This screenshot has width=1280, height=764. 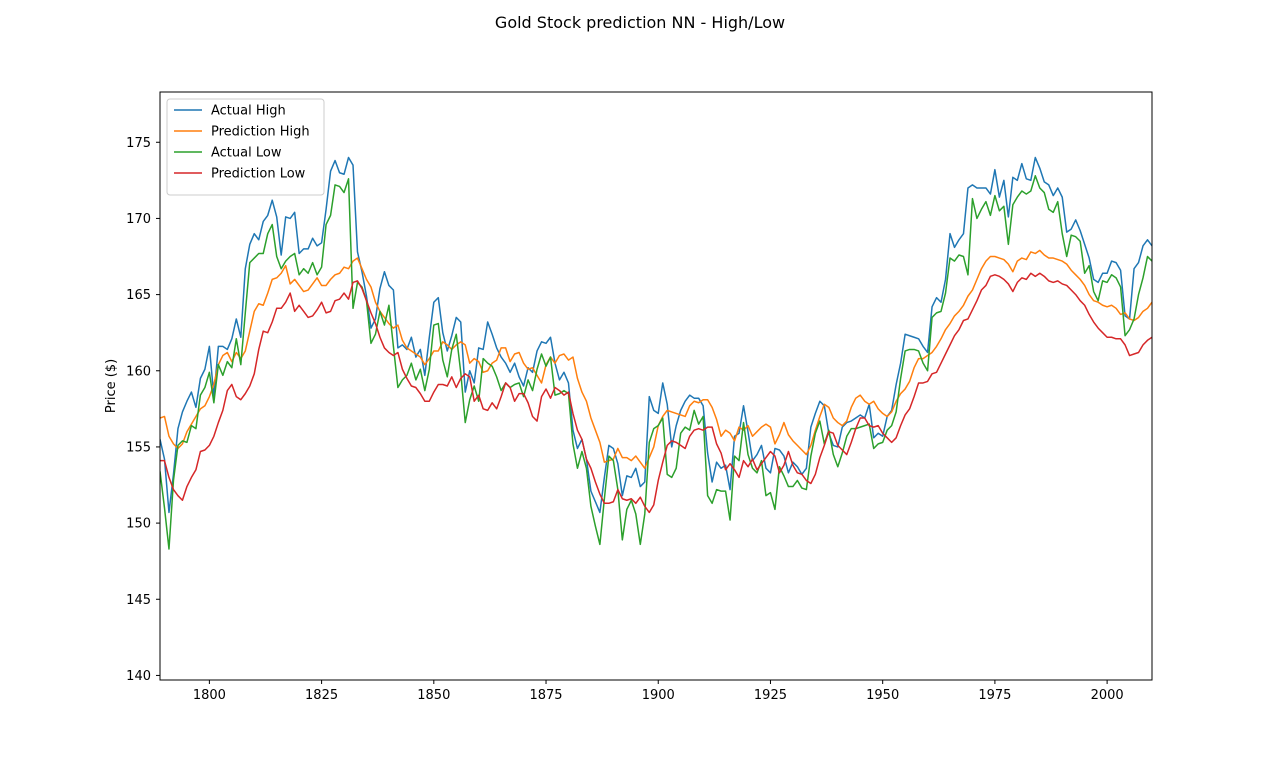 I want to click on y-tick-label: 150, so click(x=138, y=524).